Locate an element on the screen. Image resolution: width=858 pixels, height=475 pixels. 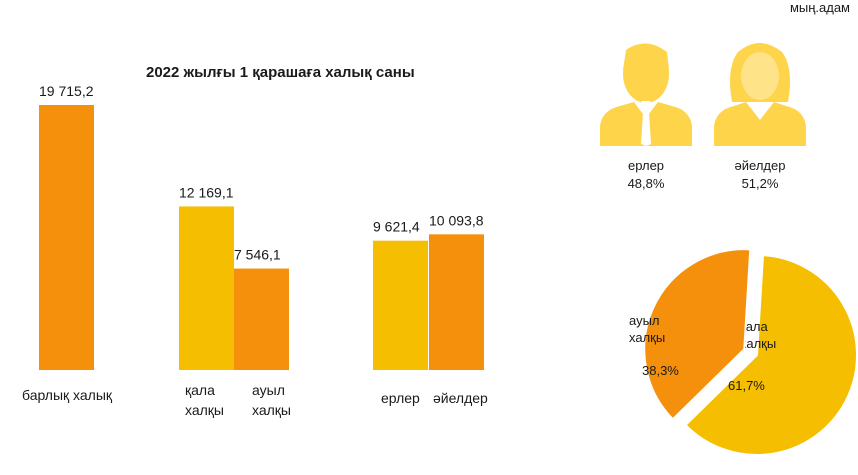
woman-percent: 51,2% is located at coordinates (760, 183).